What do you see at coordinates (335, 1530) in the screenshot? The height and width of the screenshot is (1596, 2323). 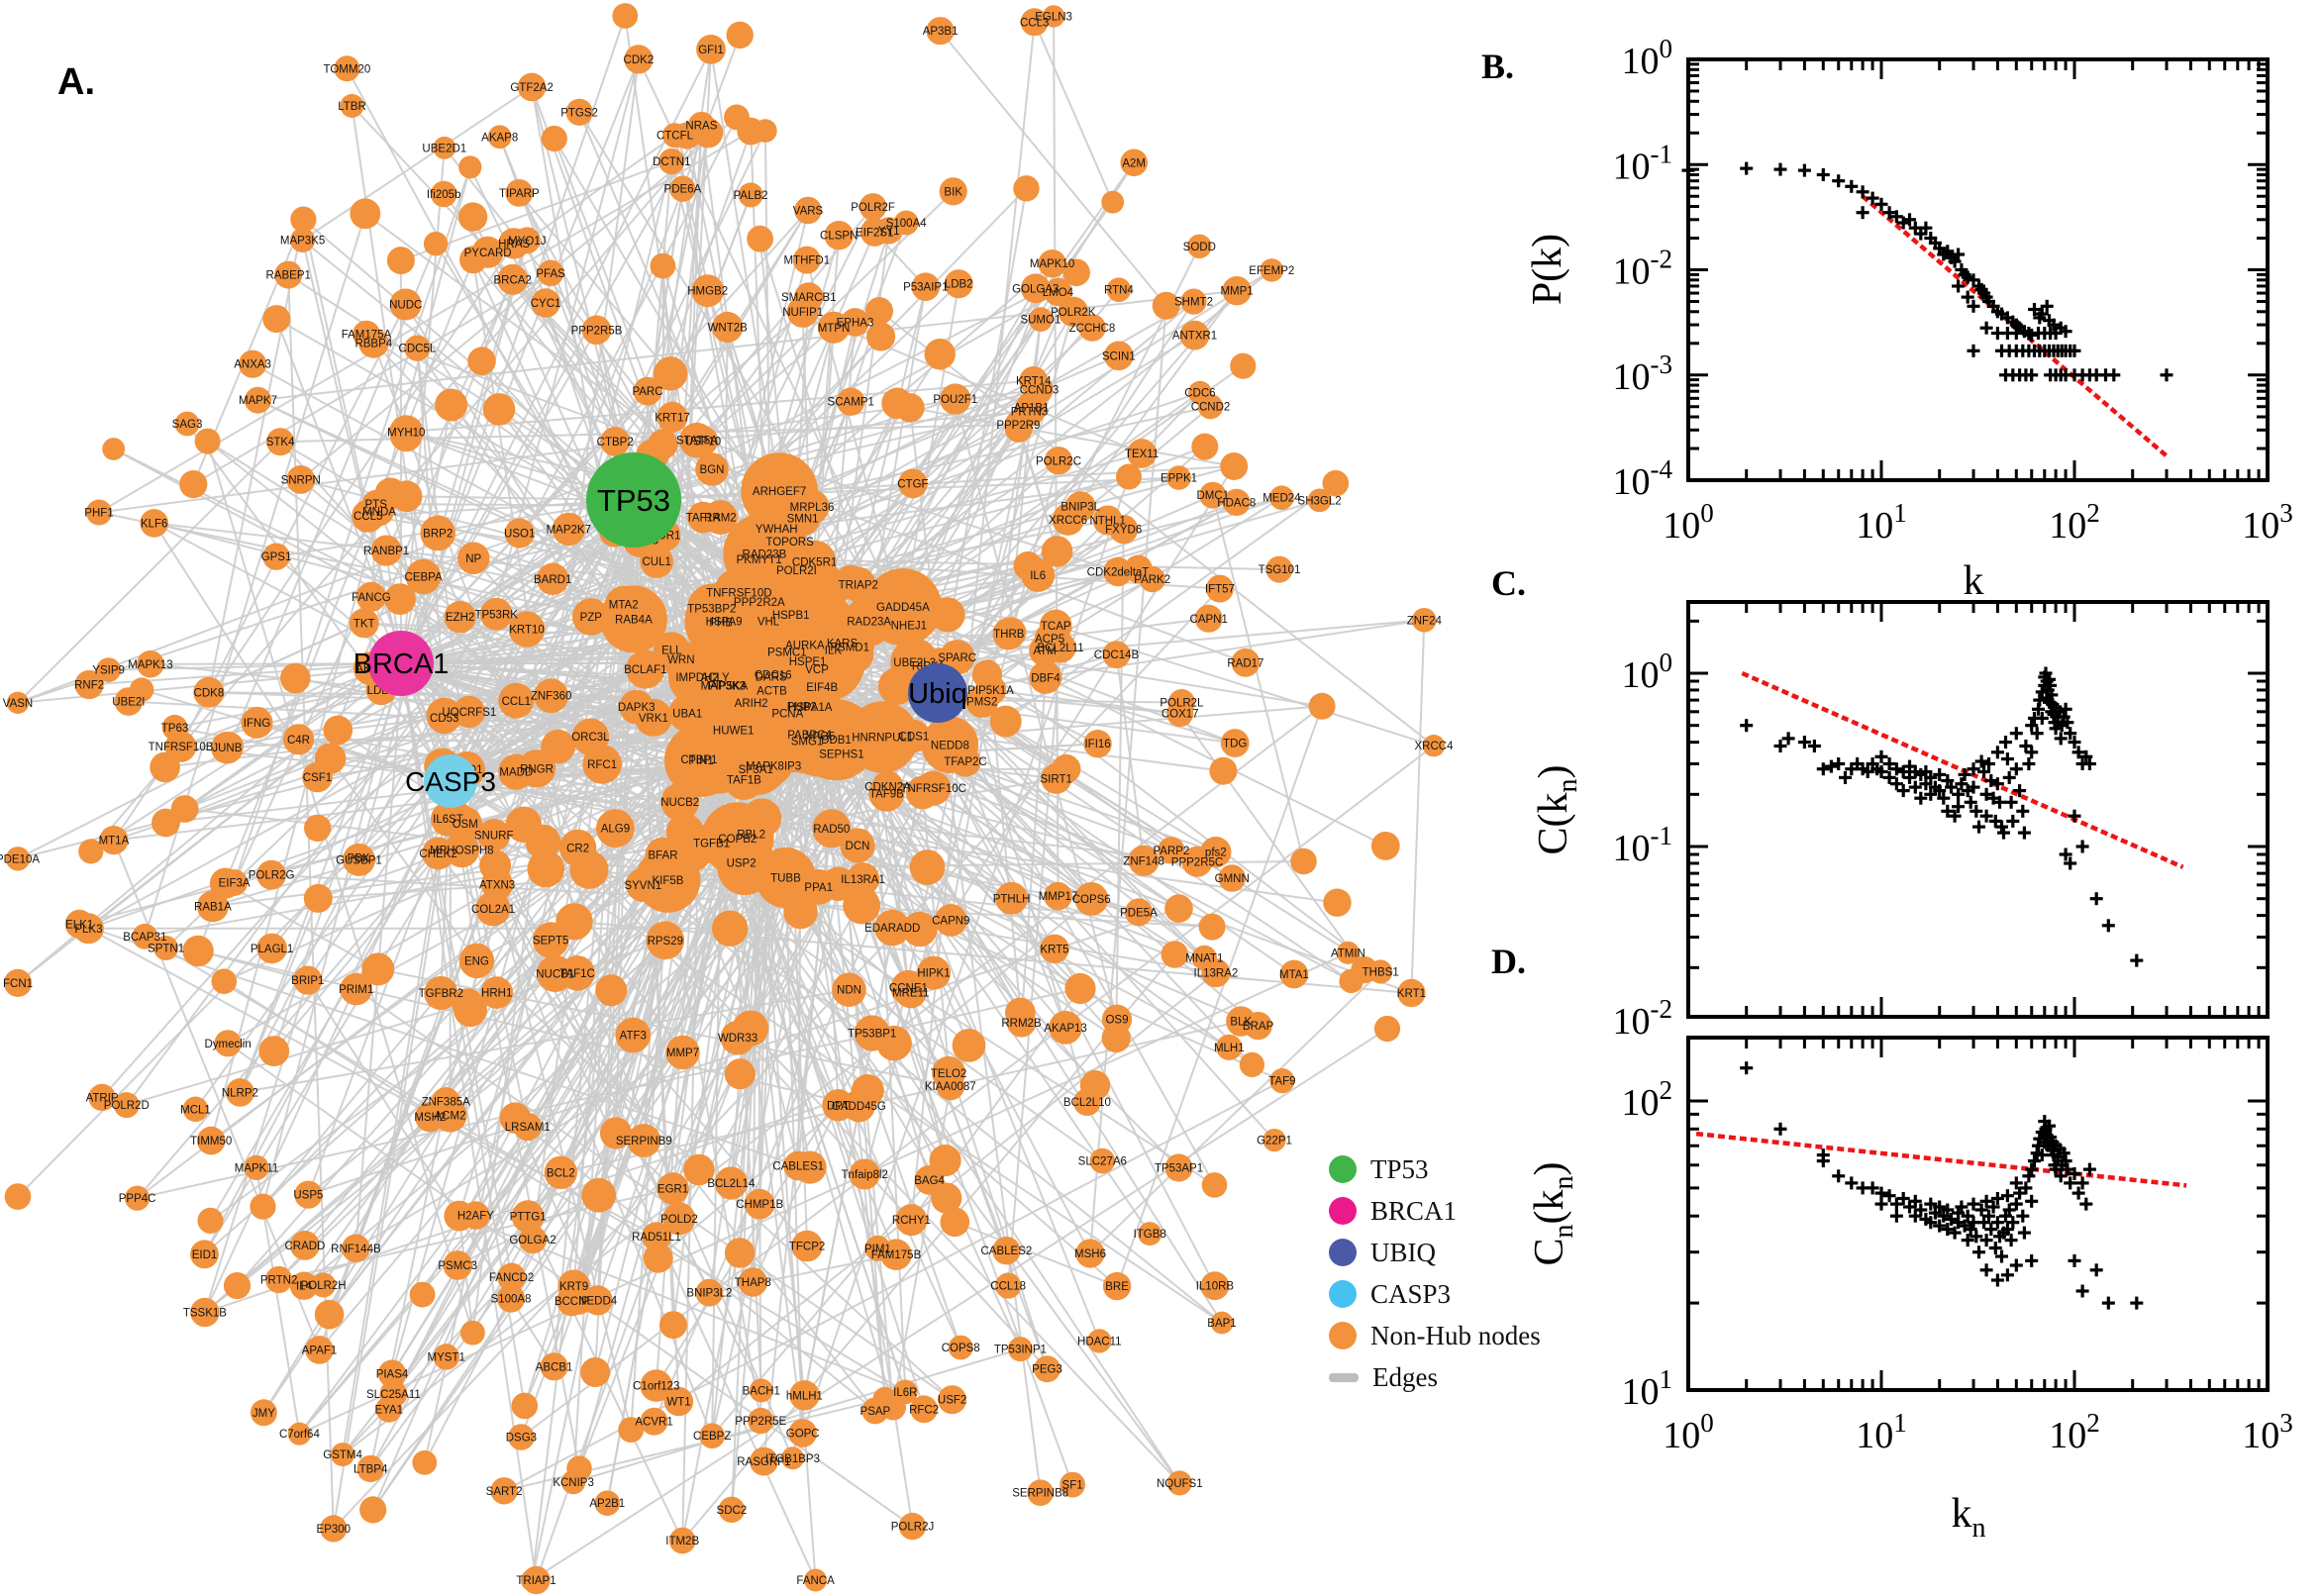 I see `node-label: EP300` at bounding box center [335, 1530].